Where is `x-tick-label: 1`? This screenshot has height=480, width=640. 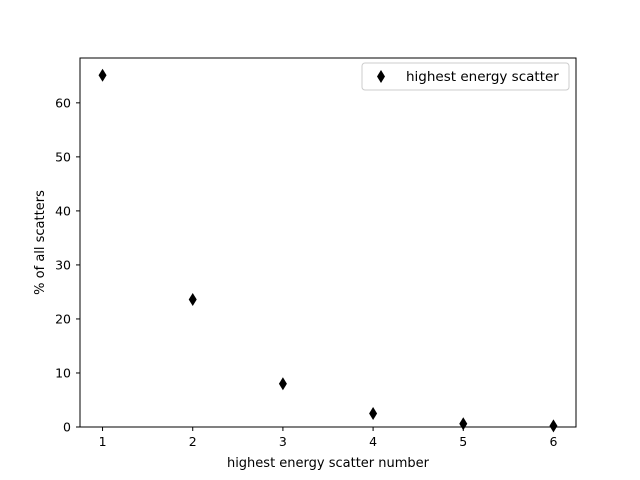 x-tick-label: 1 is located at coordinates (103, 441).